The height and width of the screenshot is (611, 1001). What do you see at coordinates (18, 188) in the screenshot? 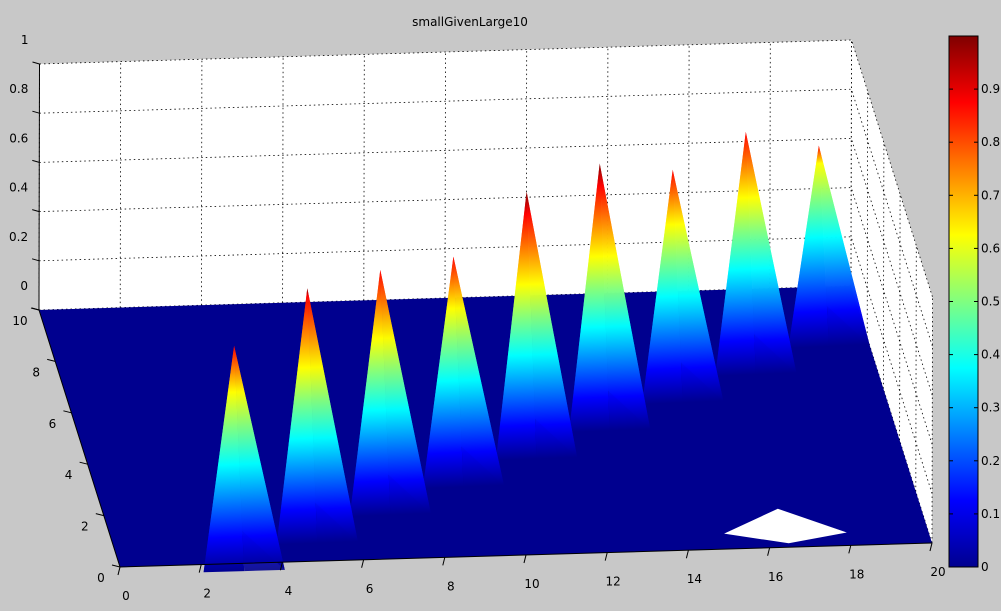
I see `z-tick-label: 0.4` at bounding box center [18, 188].